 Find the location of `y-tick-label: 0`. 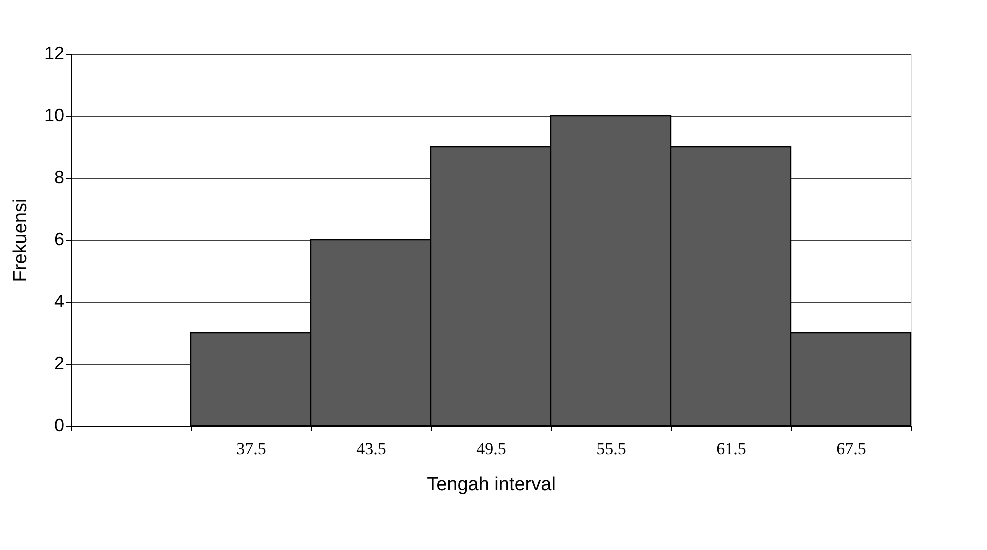

y-tick-label: 0 is located at coordinates (59, 426).